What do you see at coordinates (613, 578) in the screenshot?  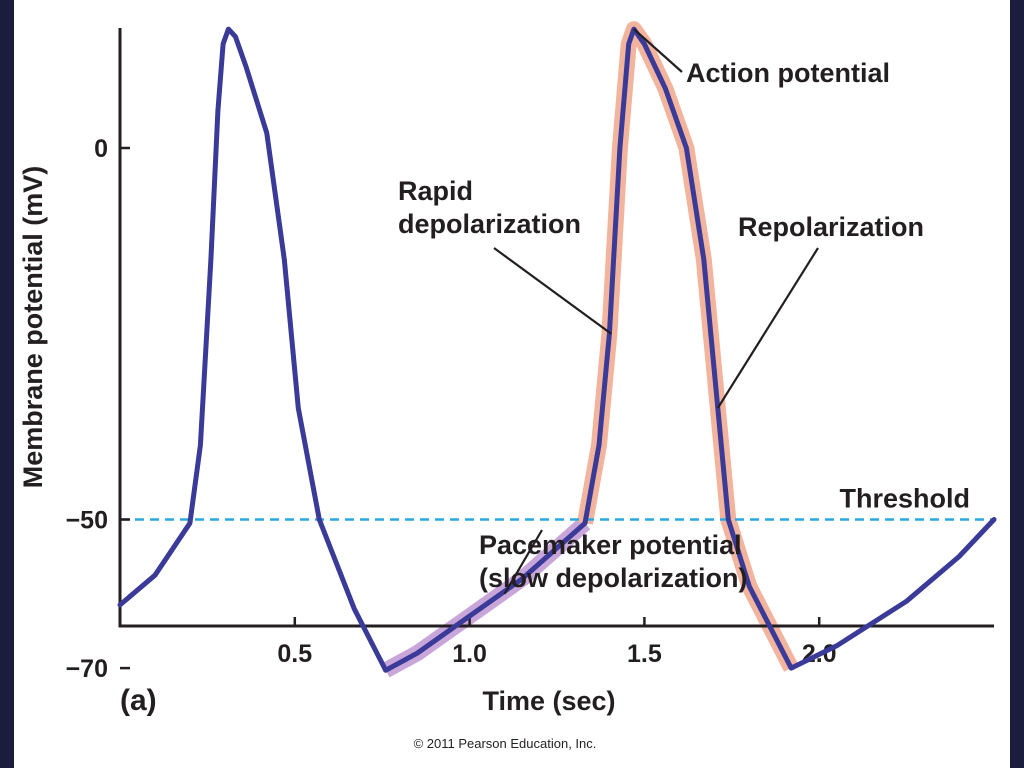 I see `pacemaker-potential-label-line: (slow depolarization)` at bounding box center [613, 578].